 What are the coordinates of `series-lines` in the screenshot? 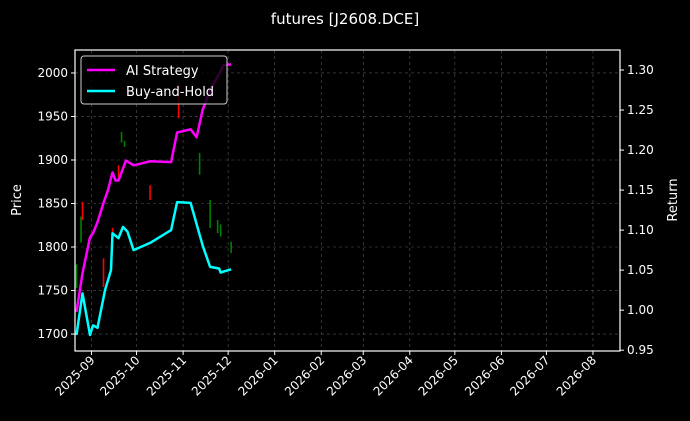 It's located at (153, 200).